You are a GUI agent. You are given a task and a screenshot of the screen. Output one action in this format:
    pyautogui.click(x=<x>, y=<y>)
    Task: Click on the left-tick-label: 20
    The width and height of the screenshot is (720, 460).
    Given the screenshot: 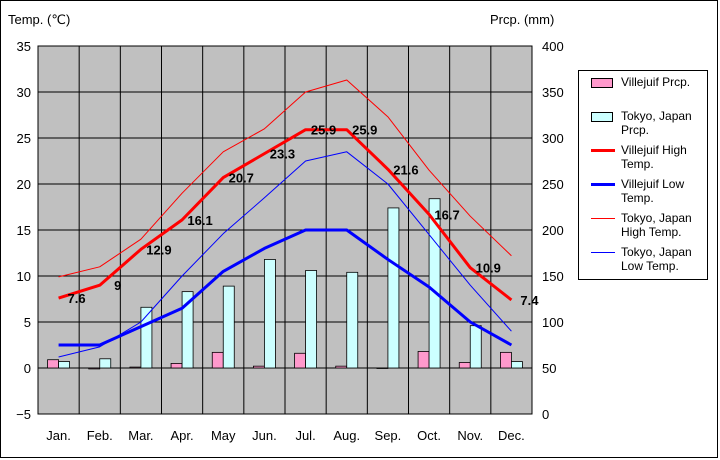 What is the action you would take?
    pyautogui.click(x=24, y=184)
    